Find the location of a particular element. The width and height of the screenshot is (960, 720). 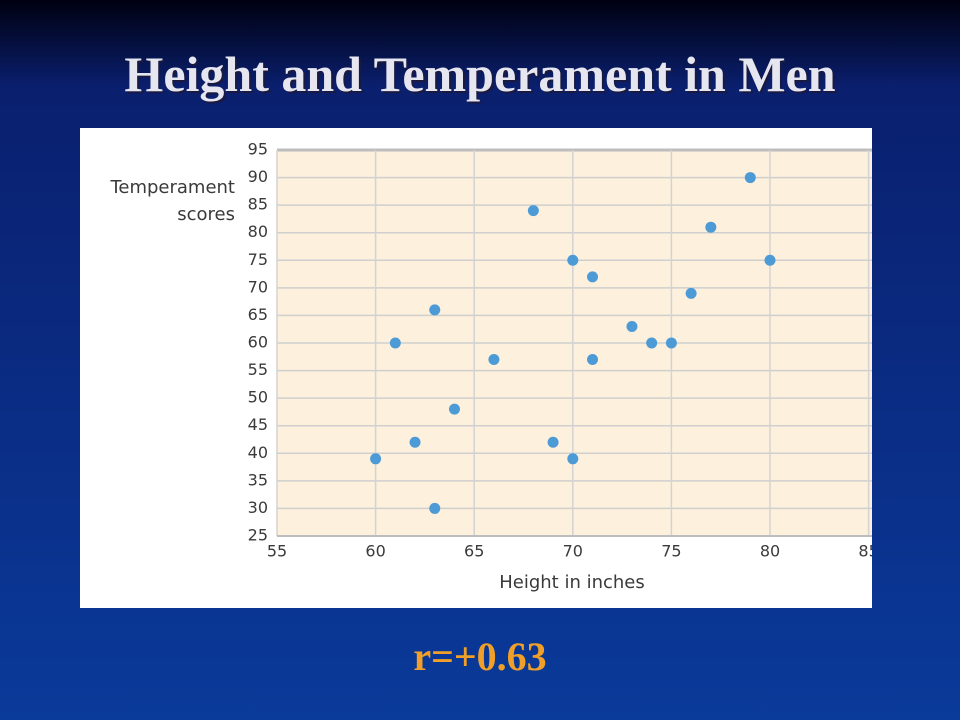

y-label-box: Temperament scores is located at coordinates (172, 201).